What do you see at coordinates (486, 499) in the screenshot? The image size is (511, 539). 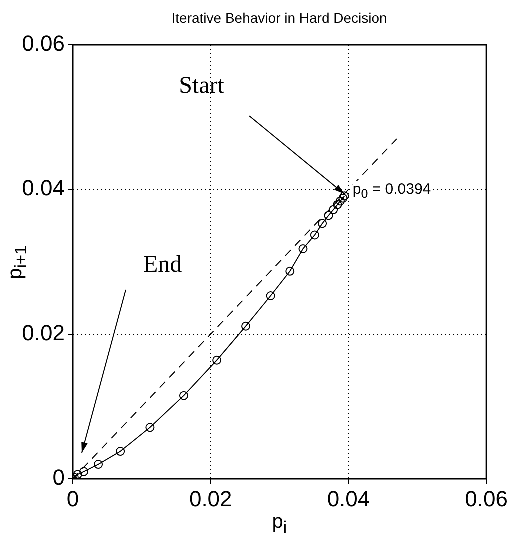 I see `x-tick-label: 0.06` at bounding box center [486, 499].